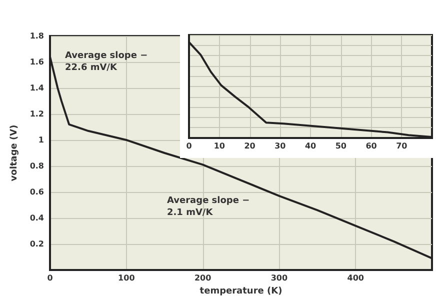  I want to click on x-tick-label: 200, so click(203, 278).